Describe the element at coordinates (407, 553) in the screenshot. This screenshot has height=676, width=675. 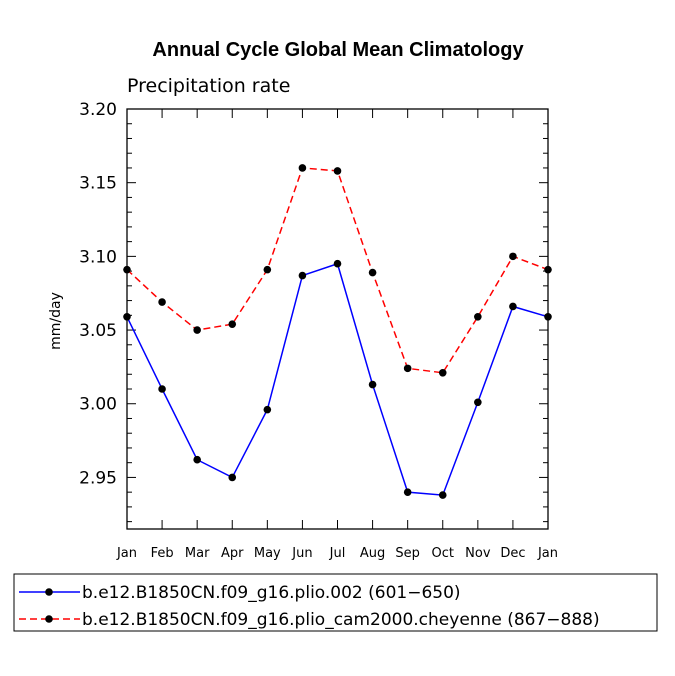
I see `x-tick-label: Sep` at that location.